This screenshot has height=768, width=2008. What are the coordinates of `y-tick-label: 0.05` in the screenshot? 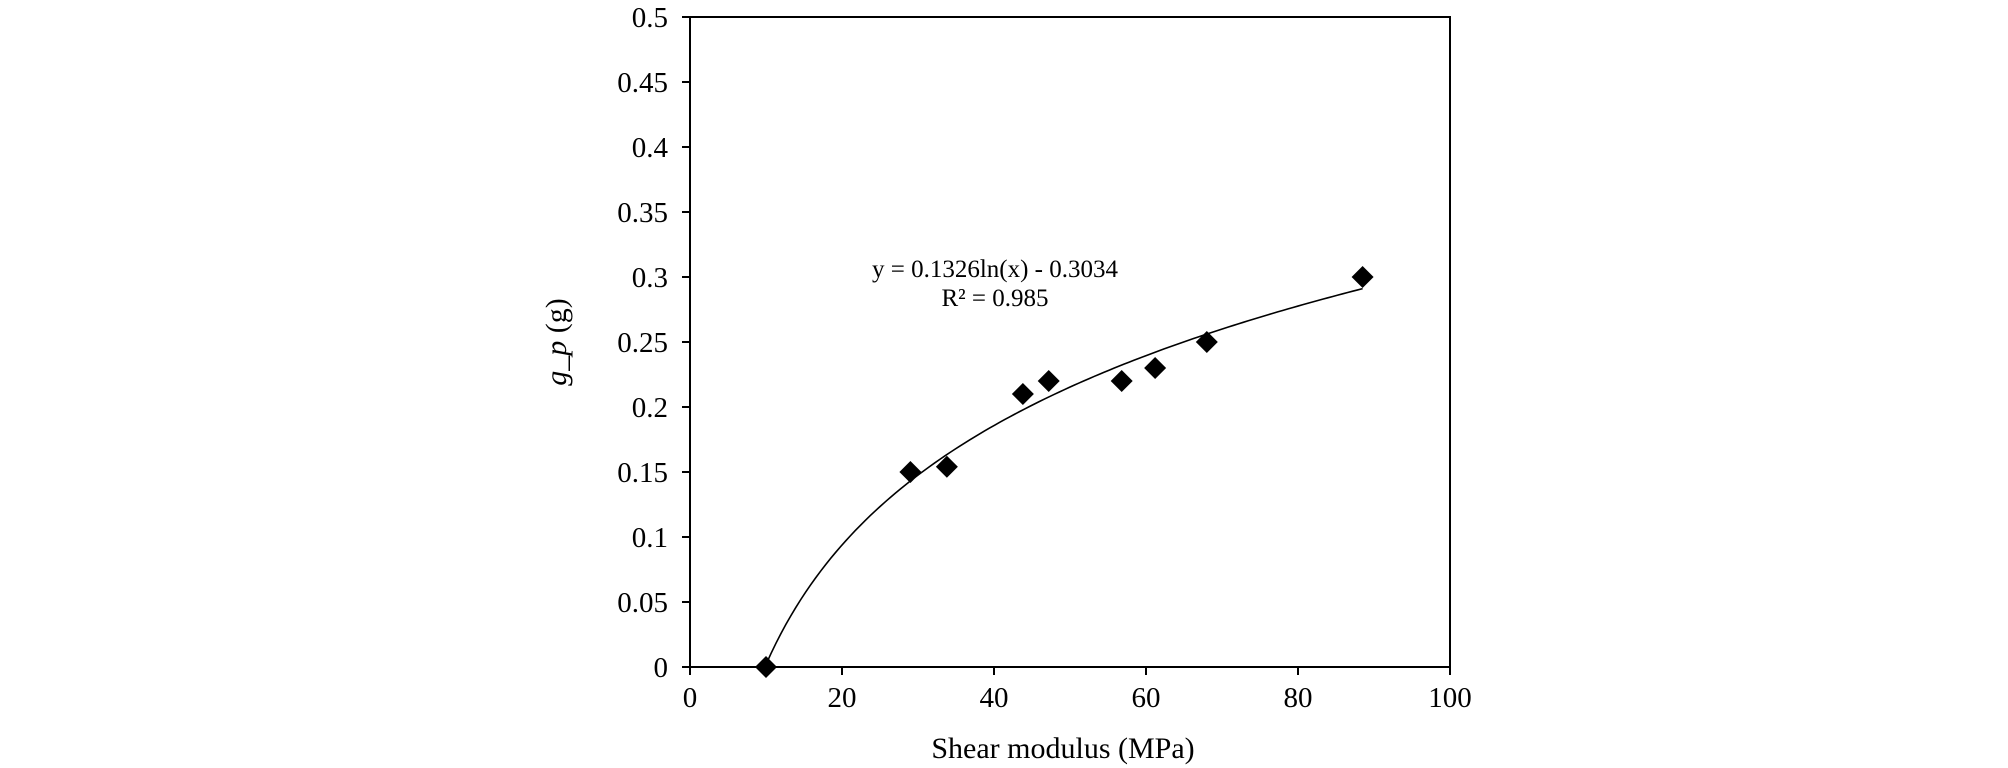 It's located at (642, 603).